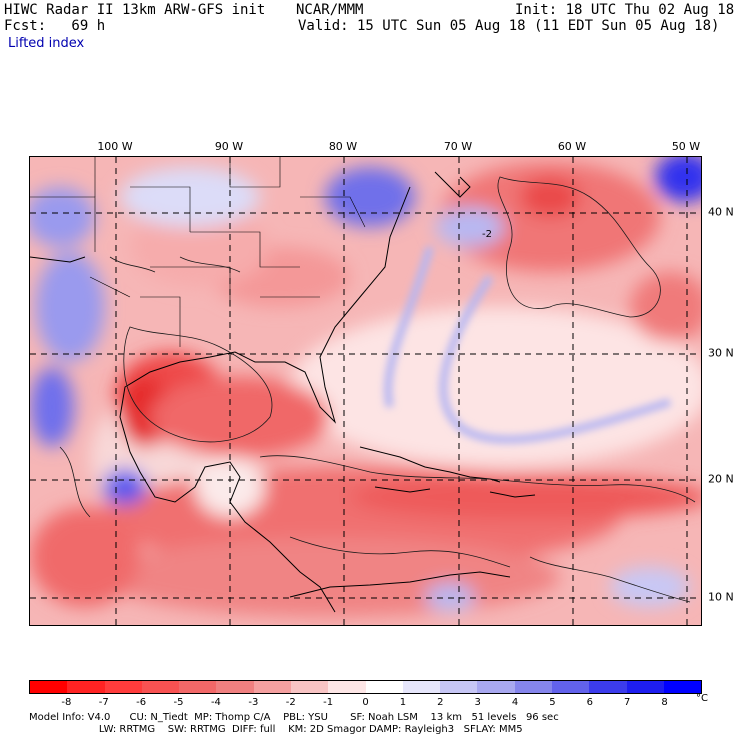 The image size is (740, 740). I want to click on lon-label-50w: 50 W, so click(686, 146).